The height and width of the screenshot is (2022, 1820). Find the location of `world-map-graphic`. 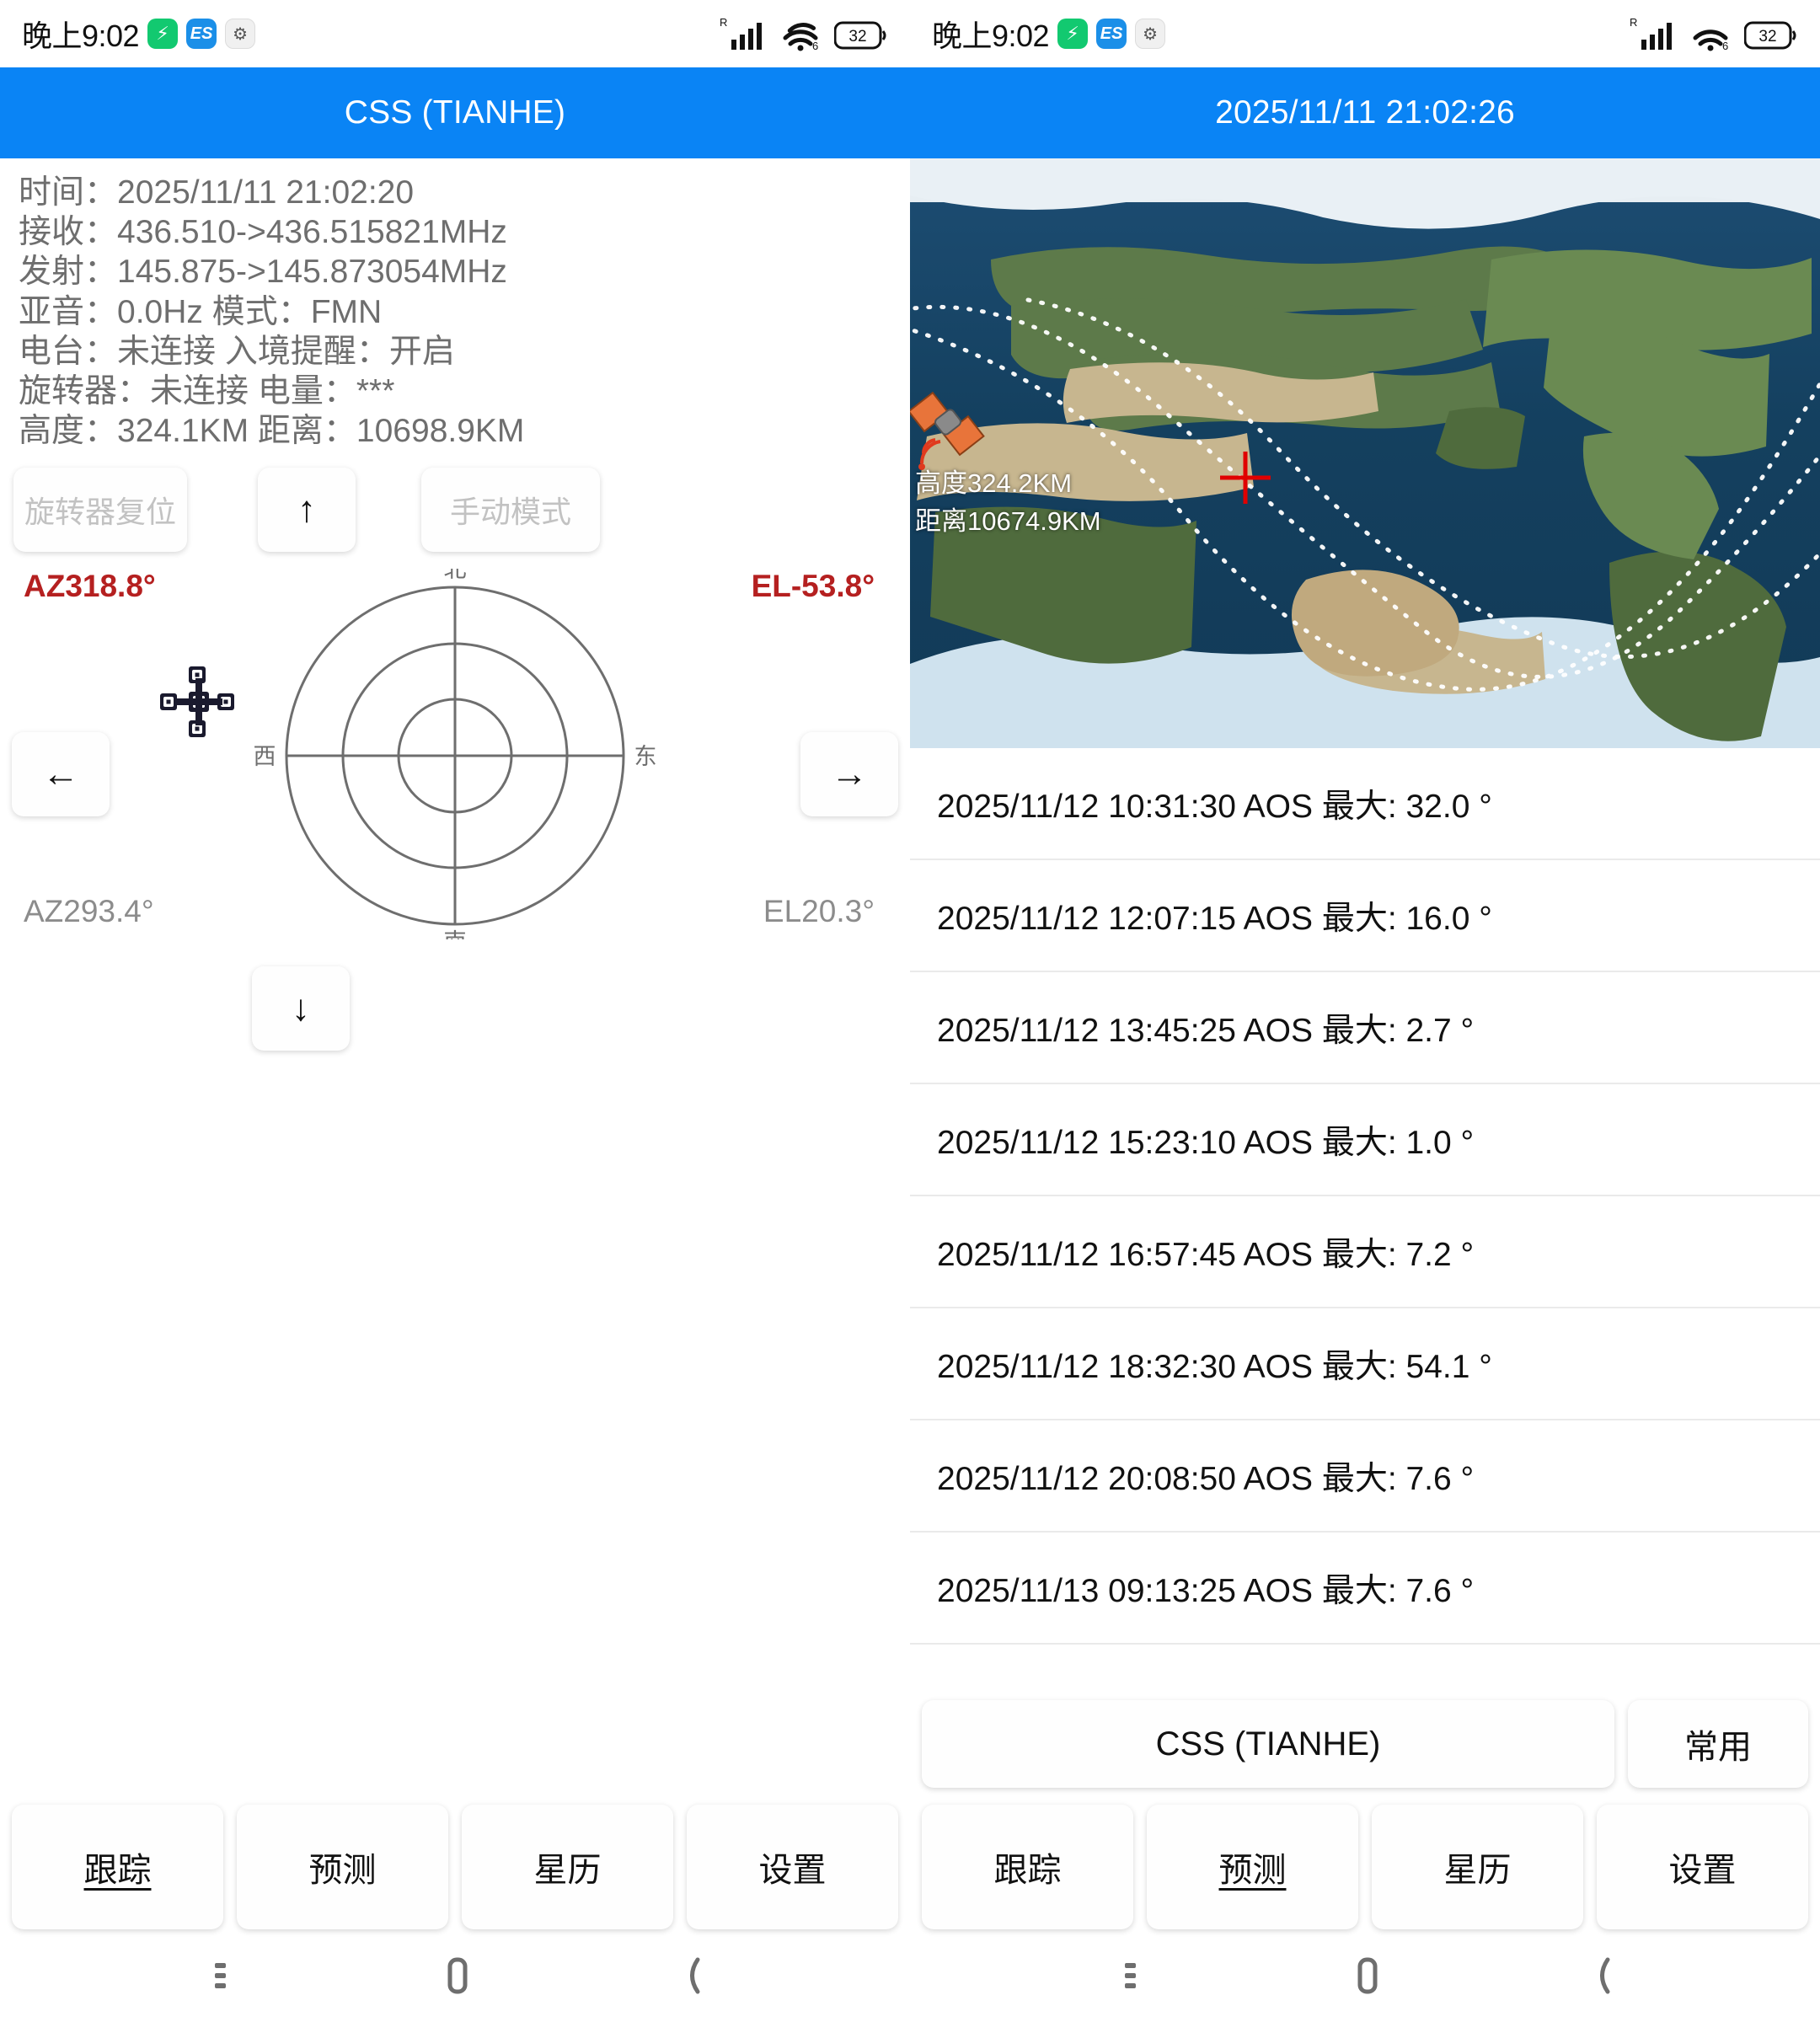

world-map-graphic is located at coordinates (1365, 453).